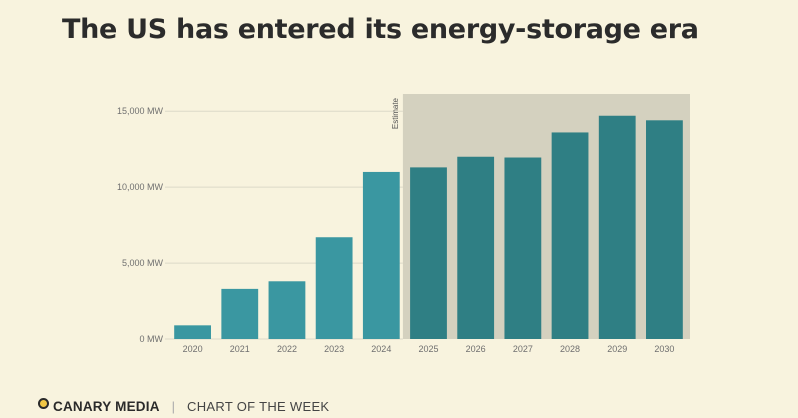 The image size is (798, 418). What do you see at coordinates (183, 406) in the screenshot?
I see `footer: CANARY MEDIA | CHART OF THE WEEK` at bounding box center [183, 406].